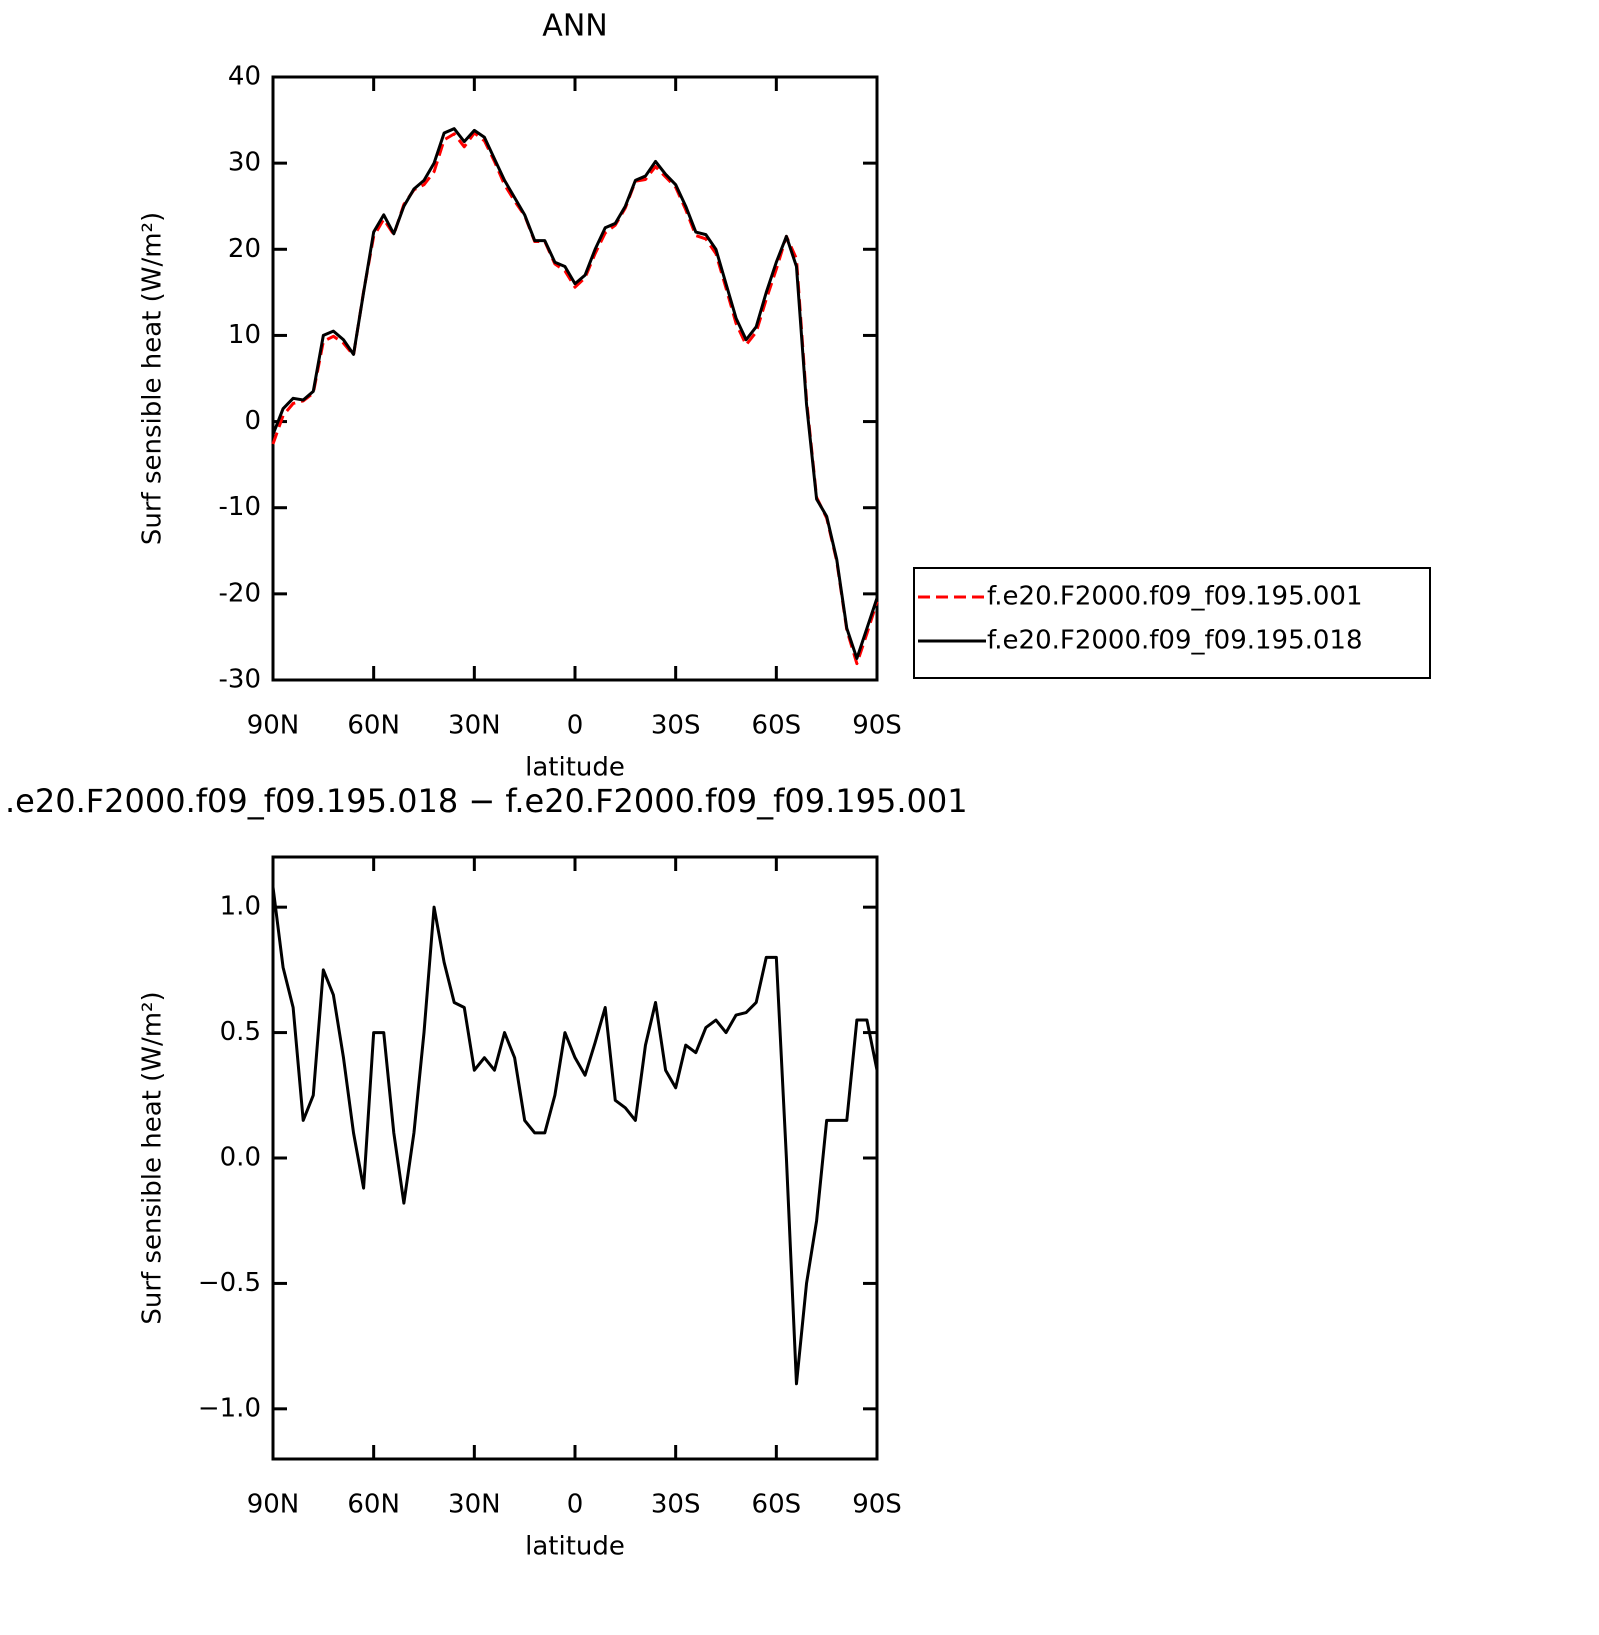  What do you see at coordinates (252, 421) in the screenshot?
I see `y-tick-label: 0` at bounding box center [252, 421].